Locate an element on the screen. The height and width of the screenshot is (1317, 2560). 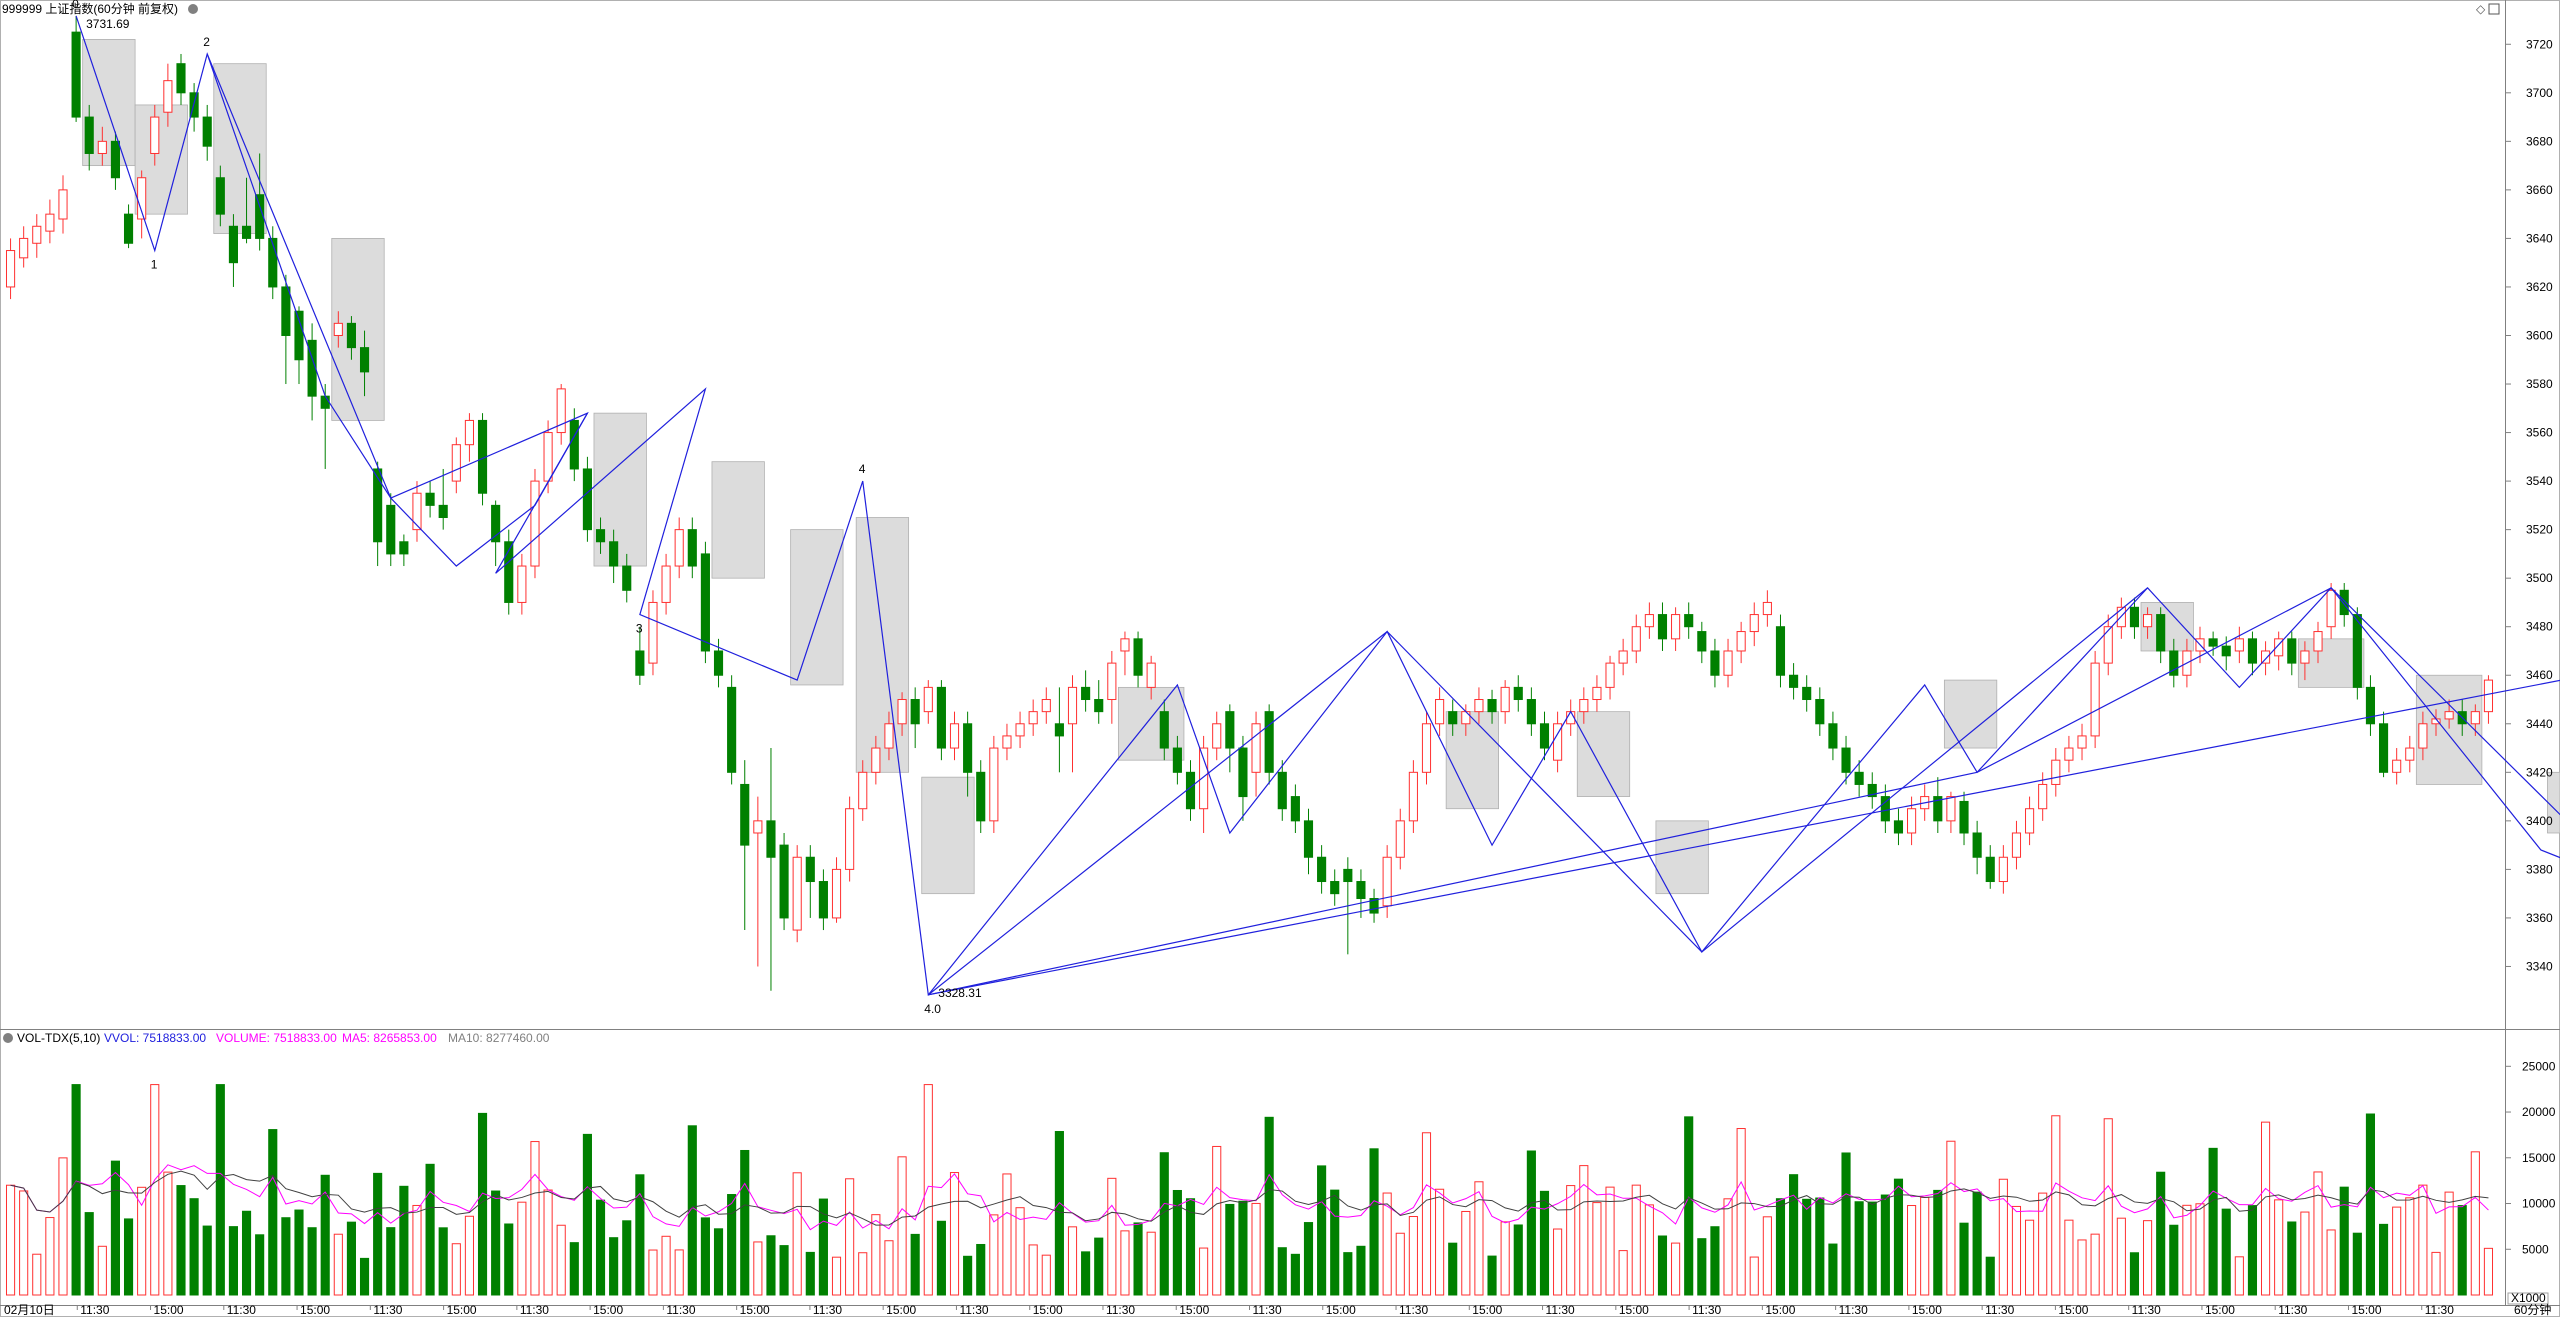
diamond-icon: ◇ is located at coordinates (2481, 9).